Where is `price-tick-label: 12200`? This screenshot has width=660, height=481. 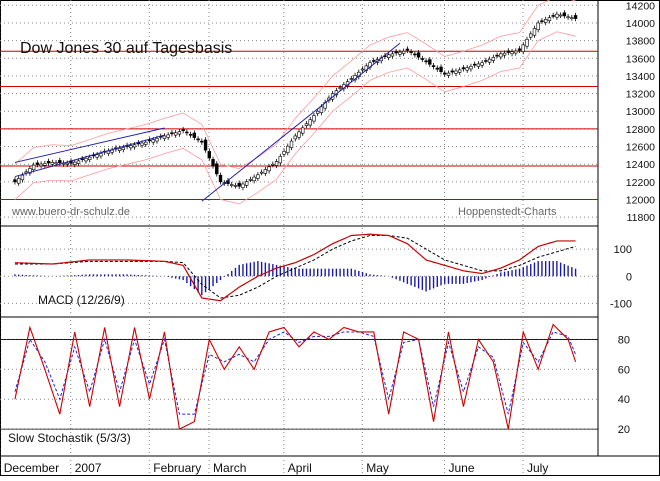
price-tick-label: 12200 is located at coordinates (640, 183).